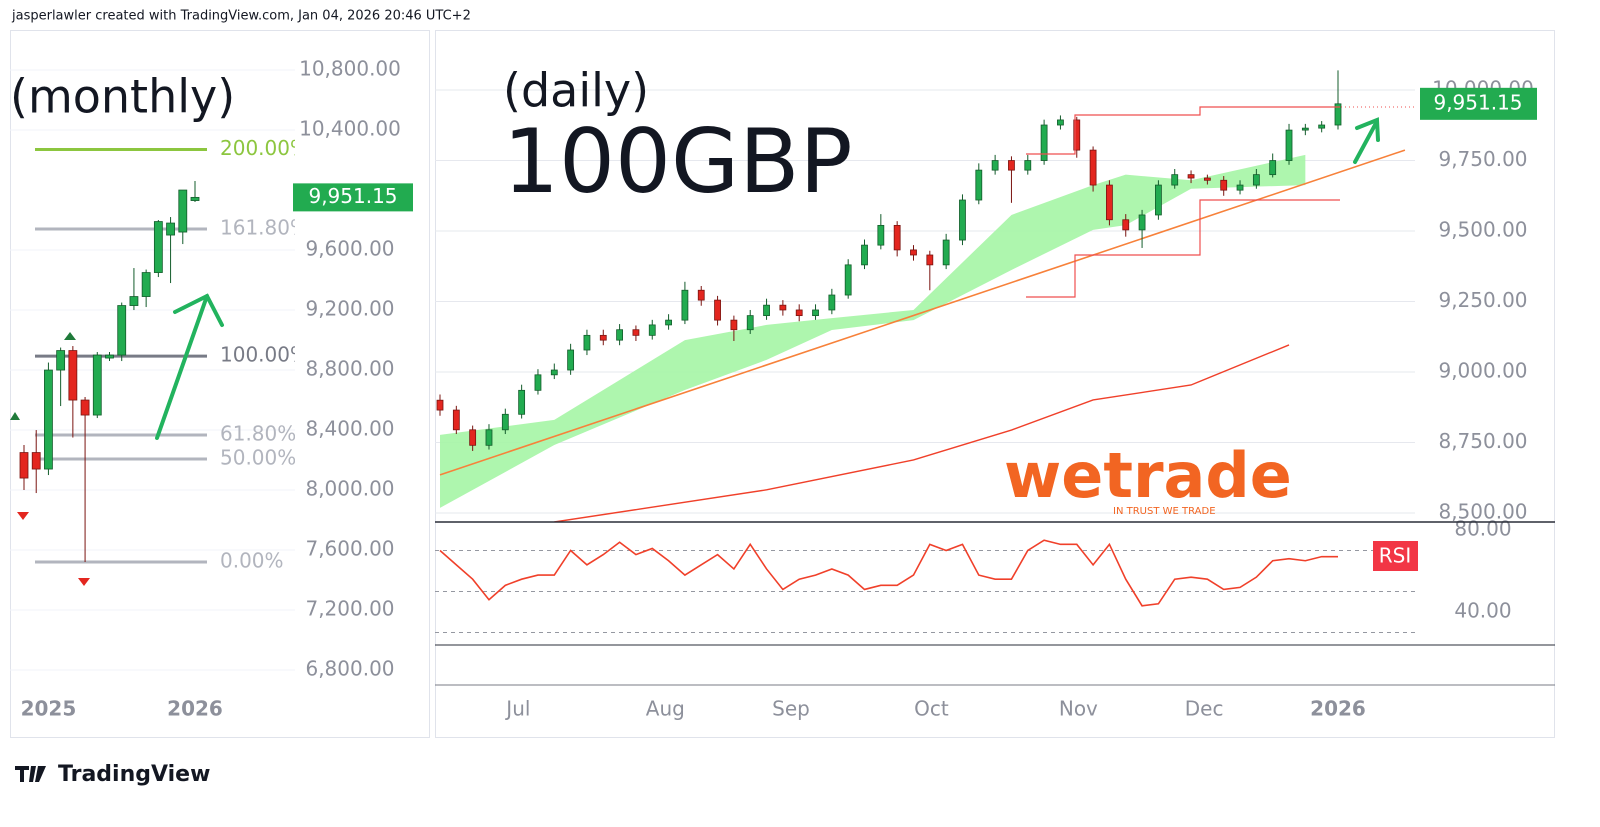 This screenshot has height=827, width=1600. What do you see at coordinates (350, 69) in the screenshot?
I see `y-tick-label: 10,800.00` at bounding box center [350, 69].